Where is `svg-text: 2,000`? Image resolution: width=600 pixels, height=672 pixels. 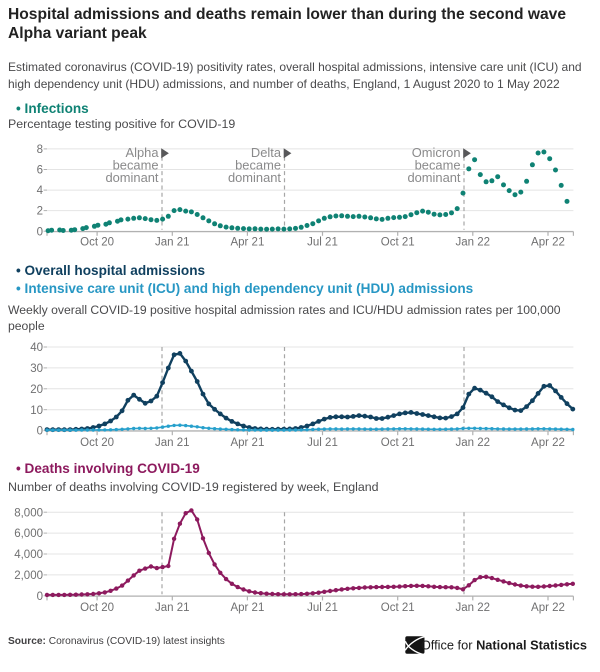
svg-text: 2,000 is located at coordinates (28, 576).